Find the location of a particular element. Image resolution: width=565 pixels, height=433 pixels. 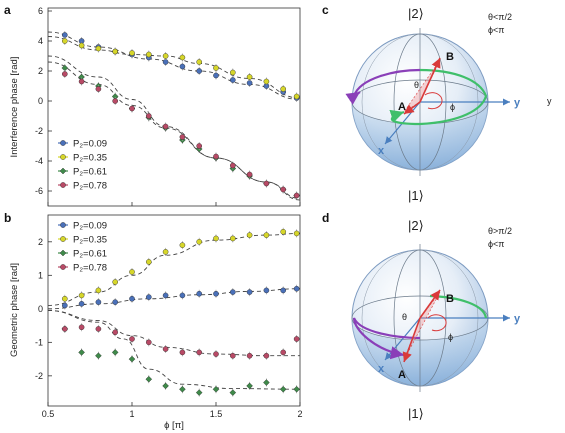

y-tick-label: 0 is located at coordinates (40, 309).